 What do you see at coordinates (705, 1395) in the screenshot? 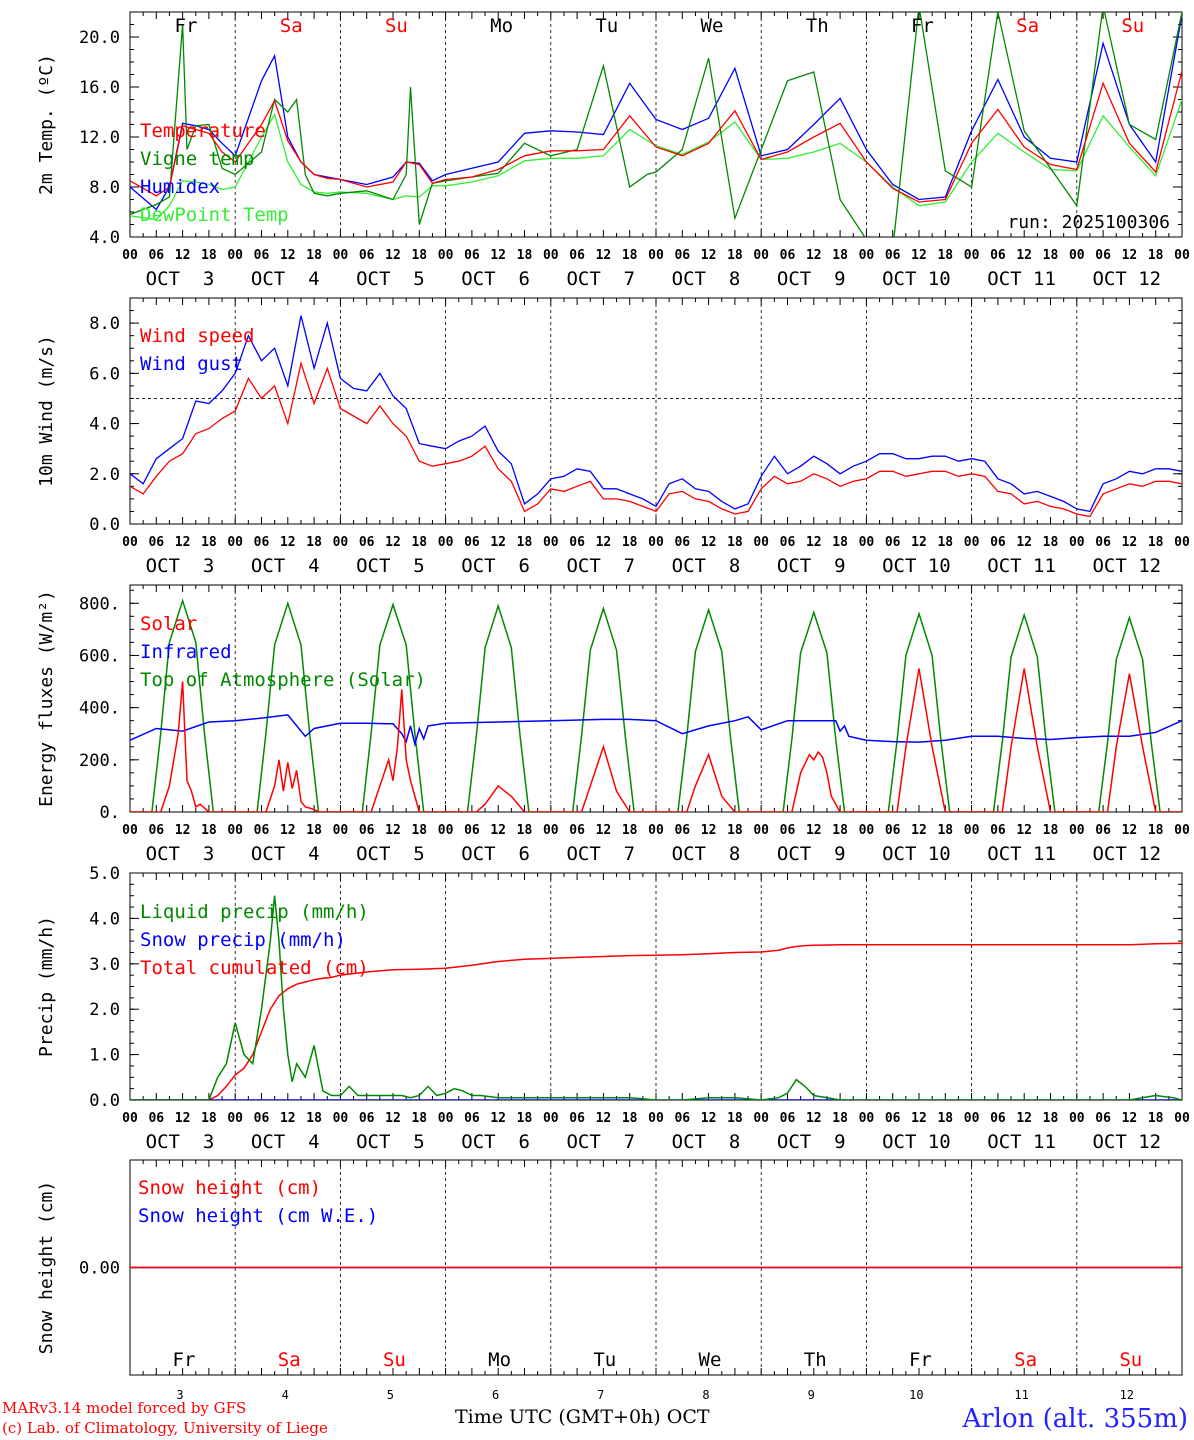
I see `day-number: 8` at bounding box center [705, 1395].